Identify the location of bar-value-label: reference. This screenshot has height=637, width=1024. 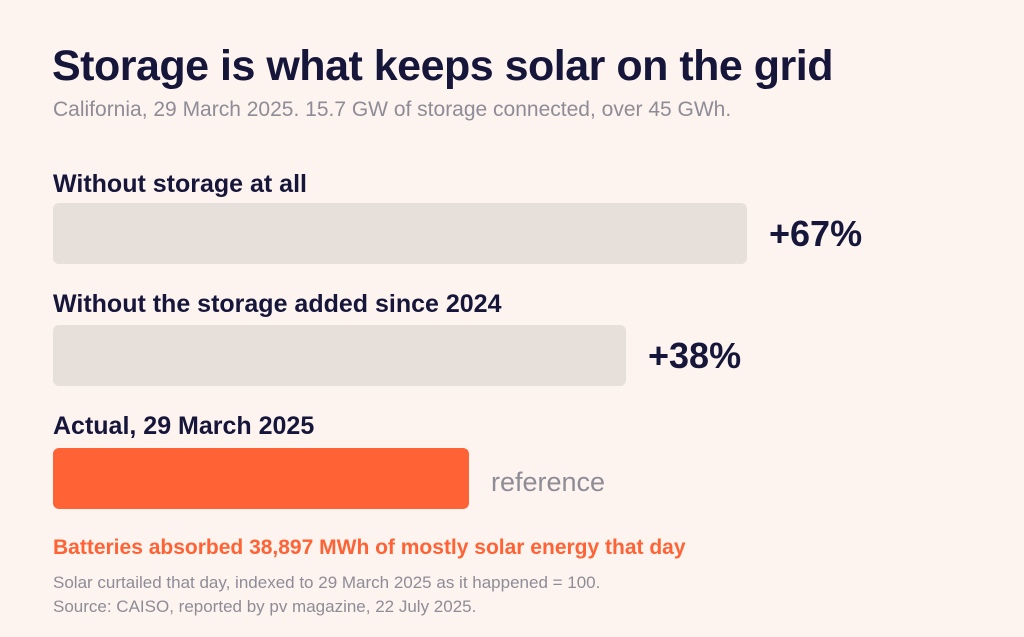
(548, 482).